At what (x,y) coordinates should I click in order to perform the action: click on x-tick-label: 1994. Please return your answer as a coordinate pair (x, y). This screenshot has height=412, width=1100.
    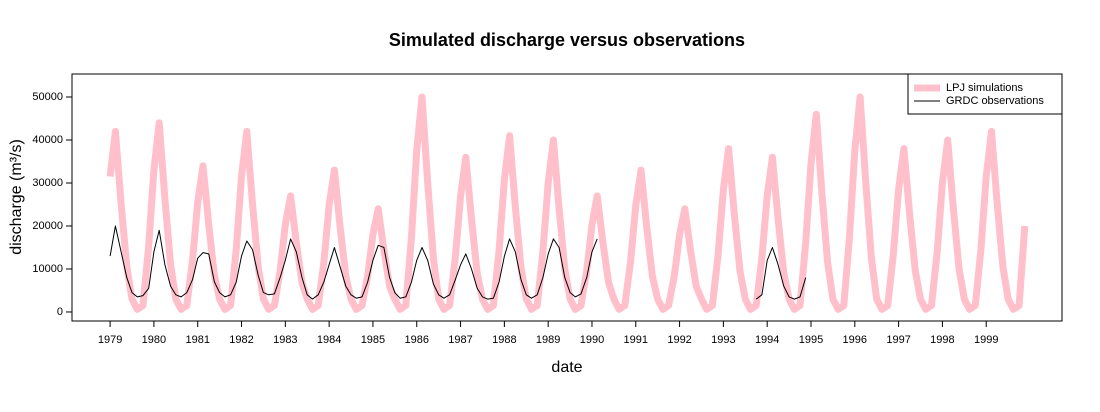
    Looking at the image, I should click on (767, 340).